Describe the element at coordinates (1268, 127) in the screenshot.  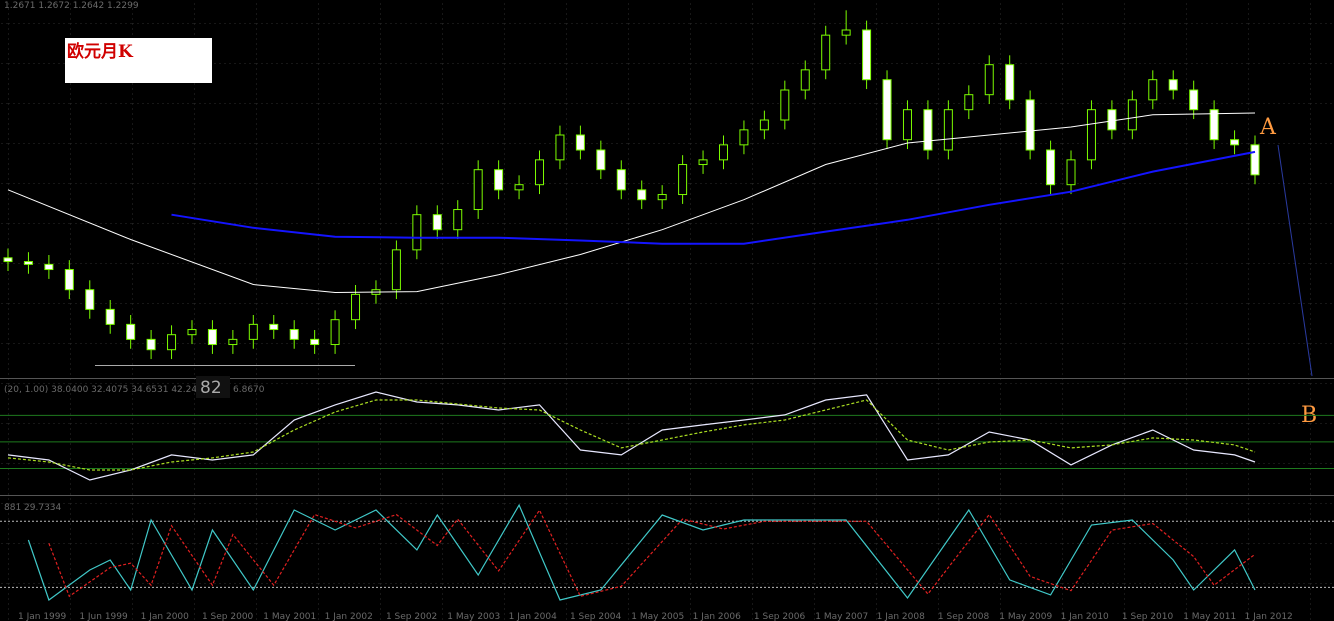
I see `annotation: A` at that location.